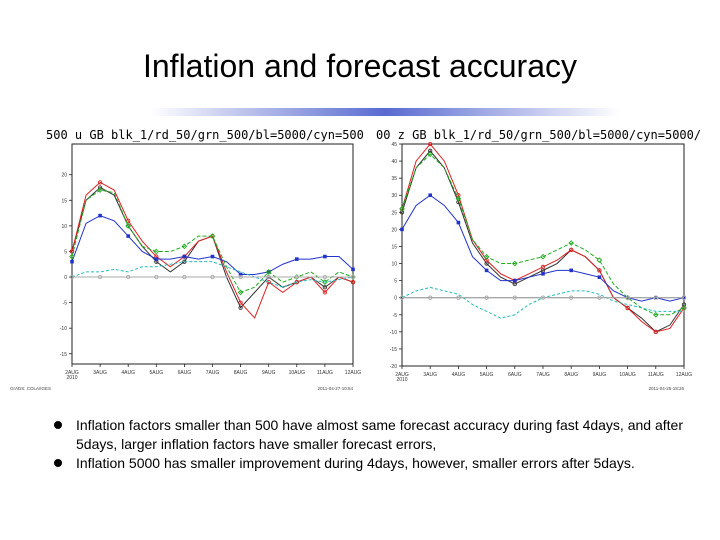 This screenshot has width=720, height=540. Describe the element at coordinates (393, 350) in the screenshot. I see `y-tick-label: -15` at that location.